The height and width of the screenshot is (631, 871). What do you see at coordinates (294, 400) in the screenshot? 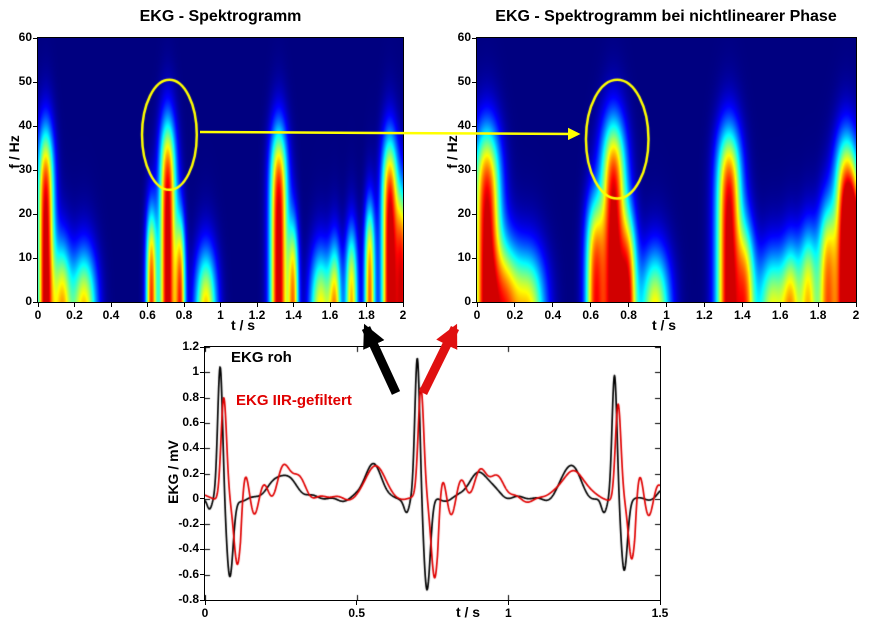
I see `legend-ekg-iir: EKG IIR-gefiltert` at bounding box center [294, 400].